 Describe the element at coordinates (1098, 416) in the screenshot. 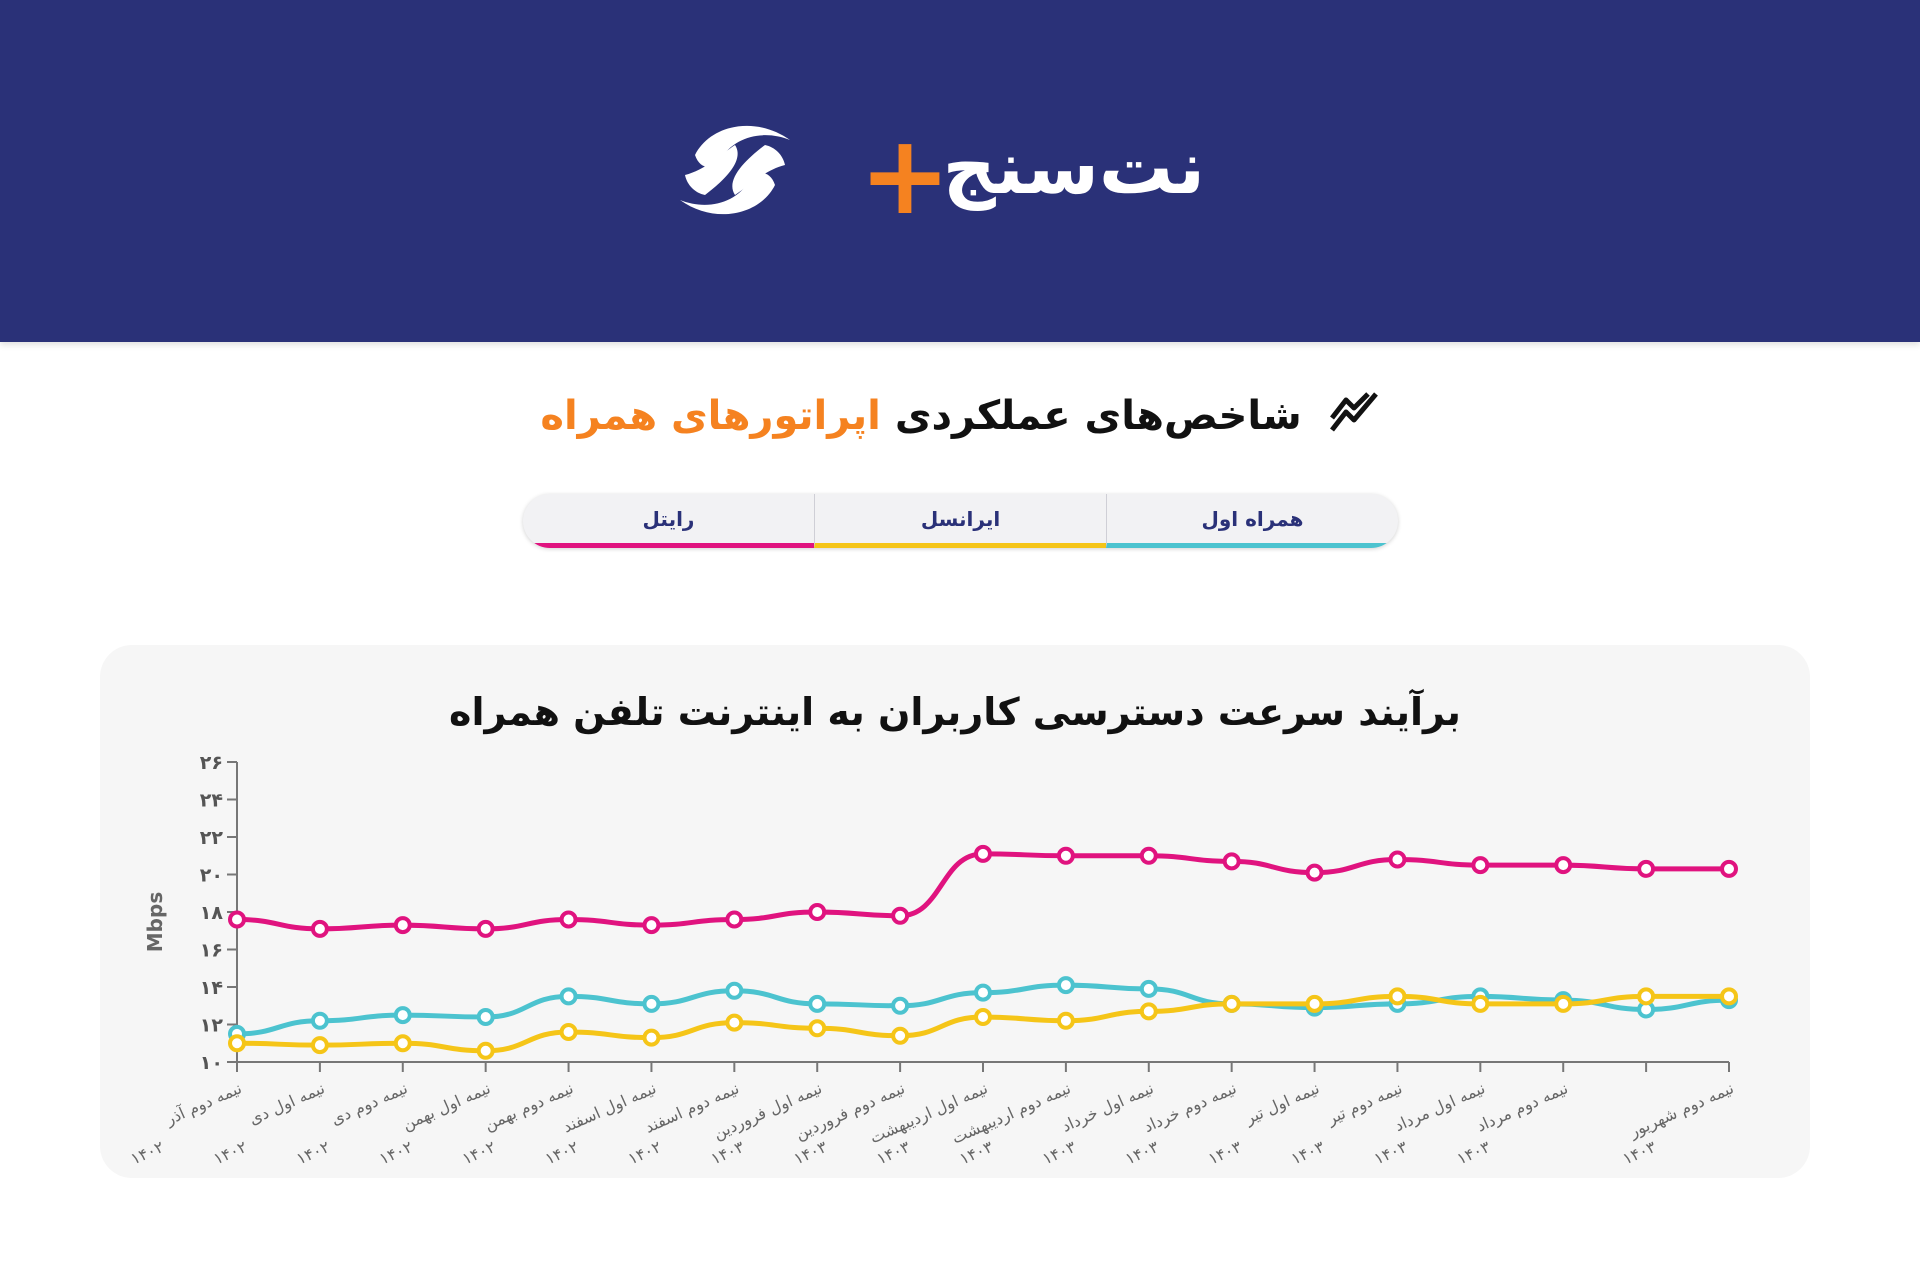

I see `page-title-main: شاخص‌های عملکردی` at that location.